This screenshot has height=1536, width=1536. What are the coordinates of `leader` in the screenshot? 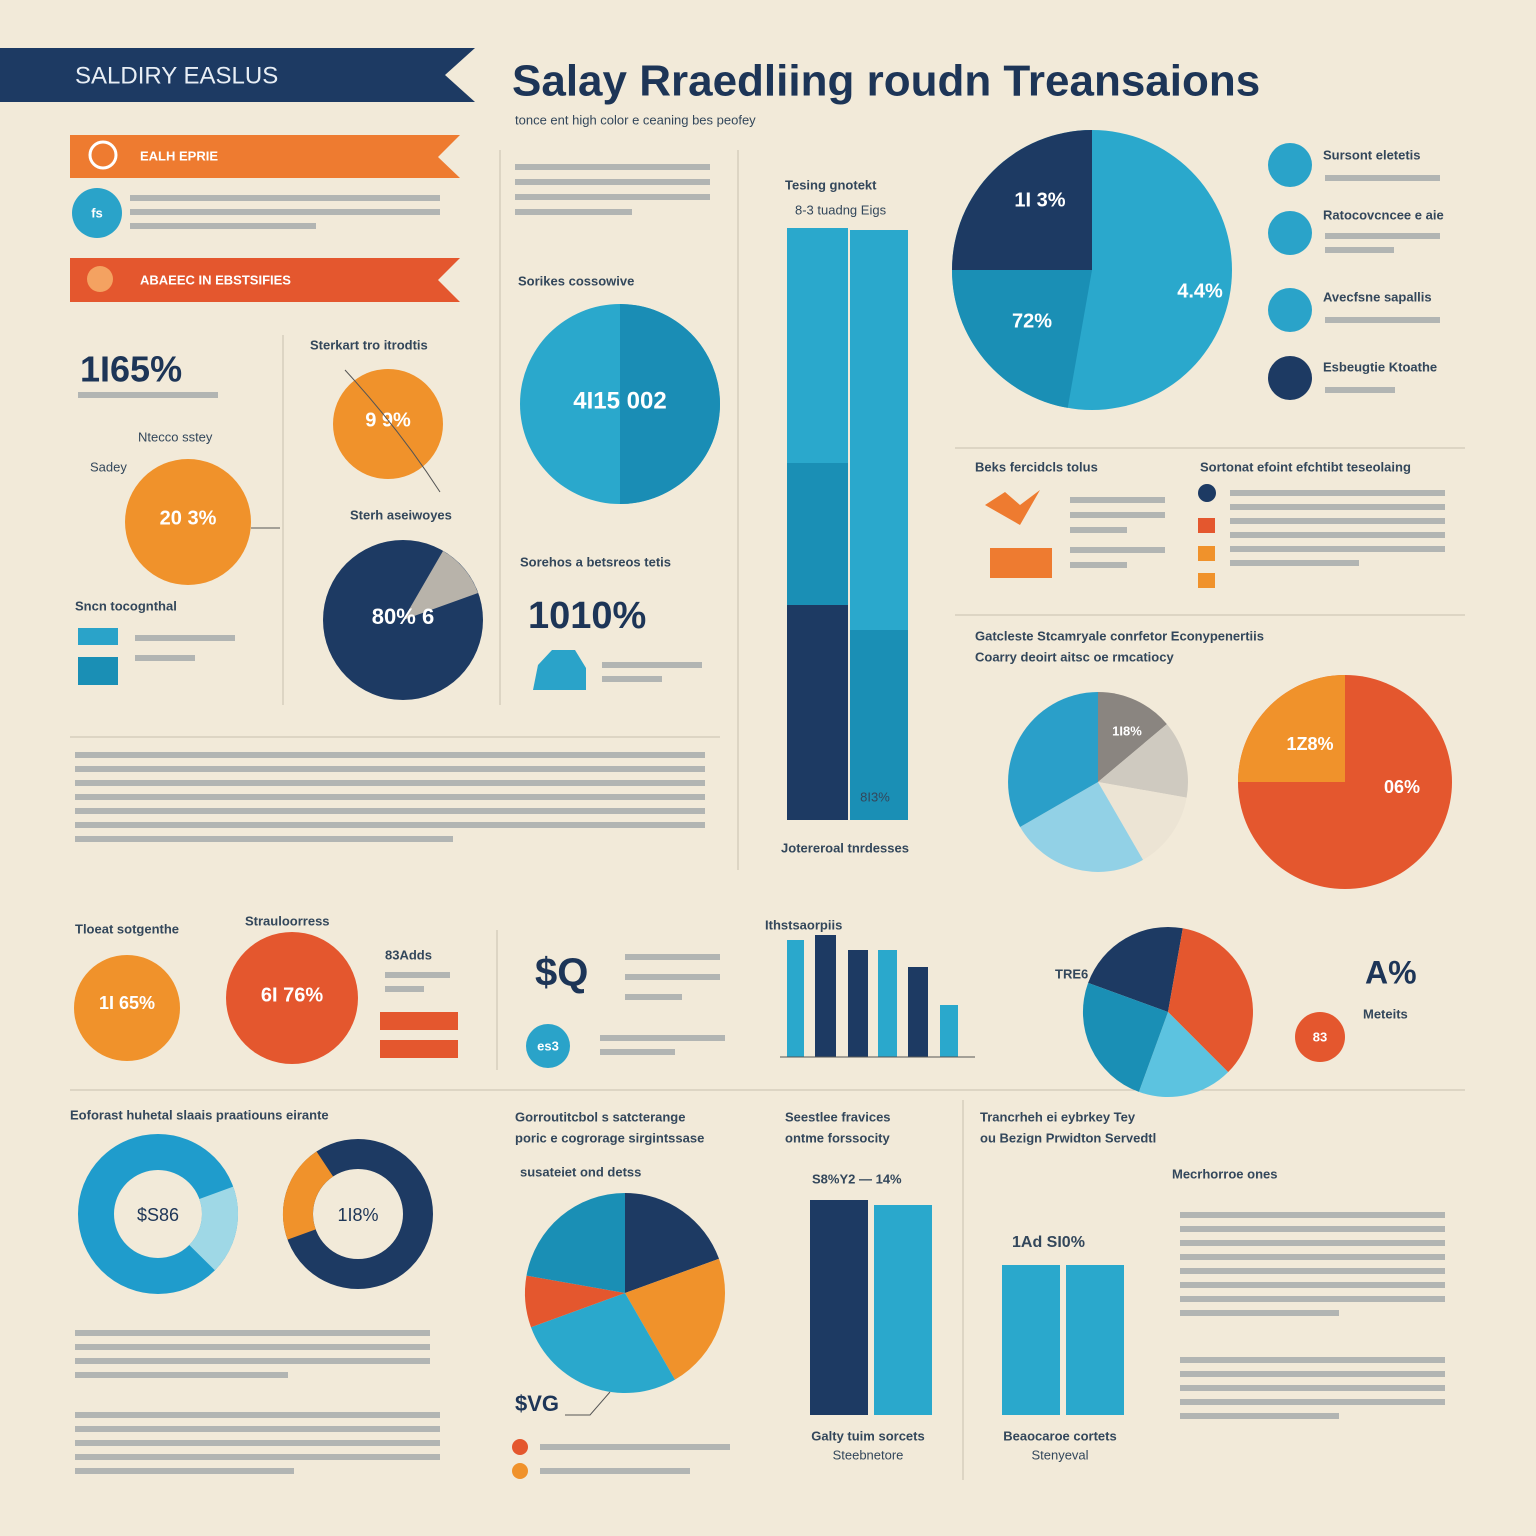 It's located at (392, 431).